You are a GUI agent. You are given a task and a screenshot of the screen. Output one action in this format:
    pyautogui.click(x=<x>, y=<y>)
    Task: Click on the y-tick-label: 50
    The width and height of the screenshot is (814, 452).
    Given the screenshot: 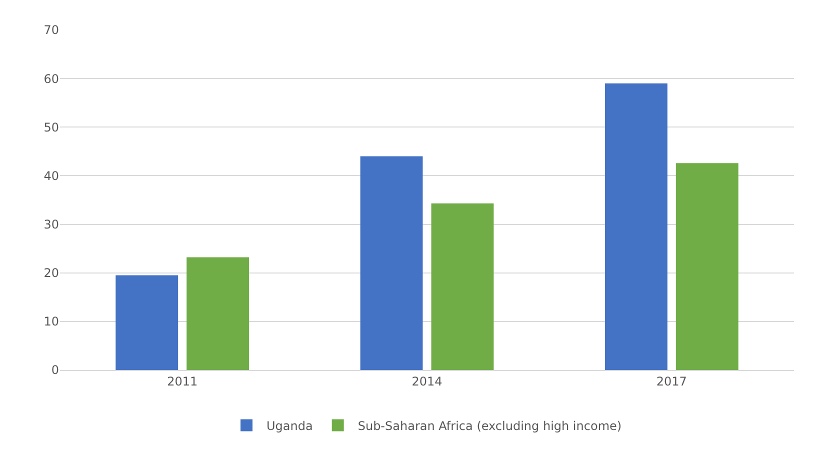 What is the action you would take?
    pyautogui.click(x=51, y=127)
    